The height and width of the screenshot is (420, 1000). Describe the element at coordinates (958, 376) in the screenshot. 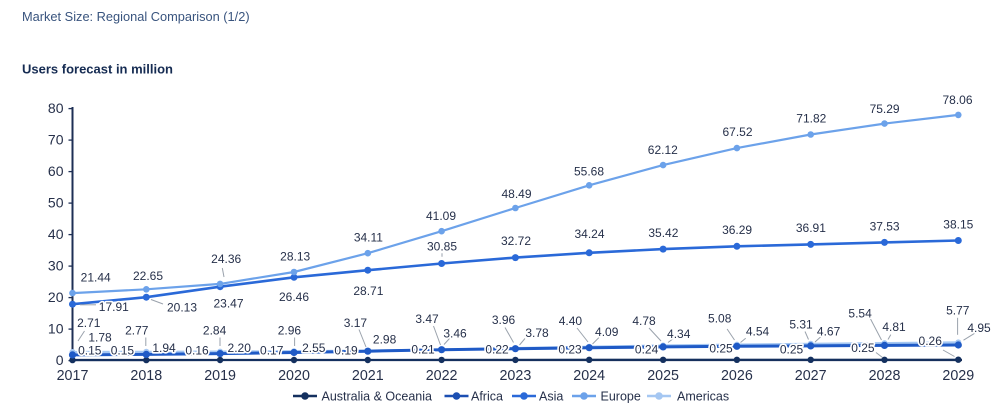

I see `svg-text: 2029` at that location.